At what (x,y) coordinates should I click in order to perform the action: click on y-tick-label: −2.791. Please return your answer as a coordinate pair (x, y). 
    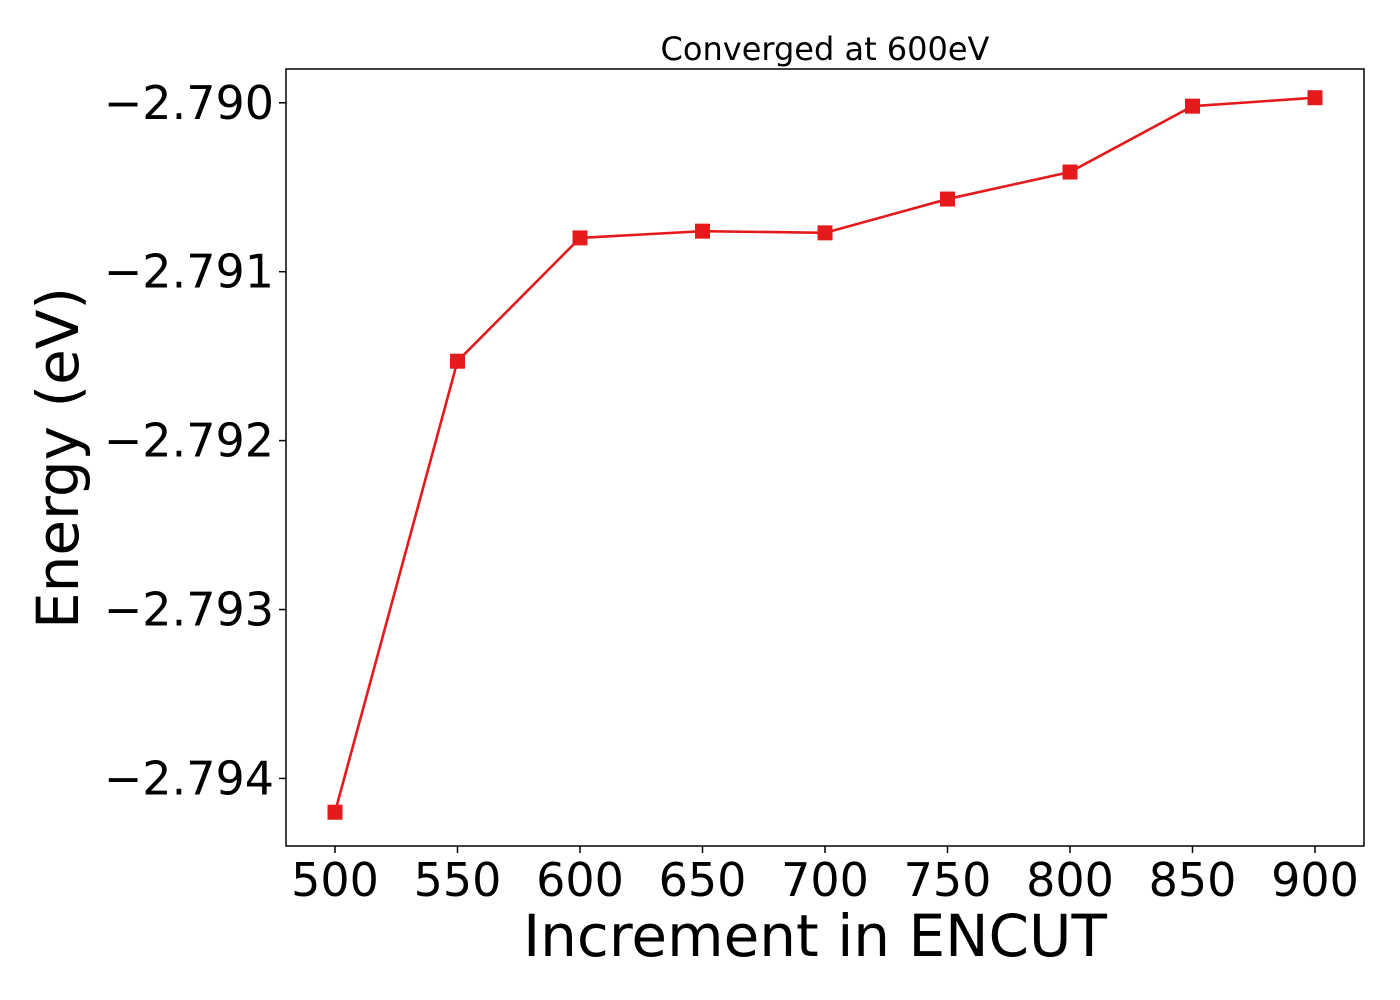
    Looking at the image, I should click on (189, 272).